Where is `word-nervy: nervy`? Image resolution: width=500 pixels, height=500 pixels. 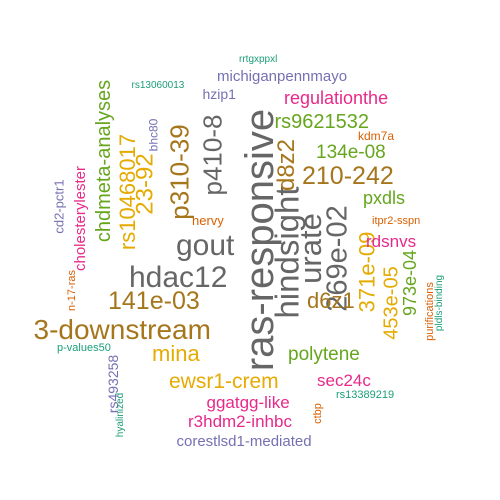 word-nervy: nervy is located at coordinates (208, 220).